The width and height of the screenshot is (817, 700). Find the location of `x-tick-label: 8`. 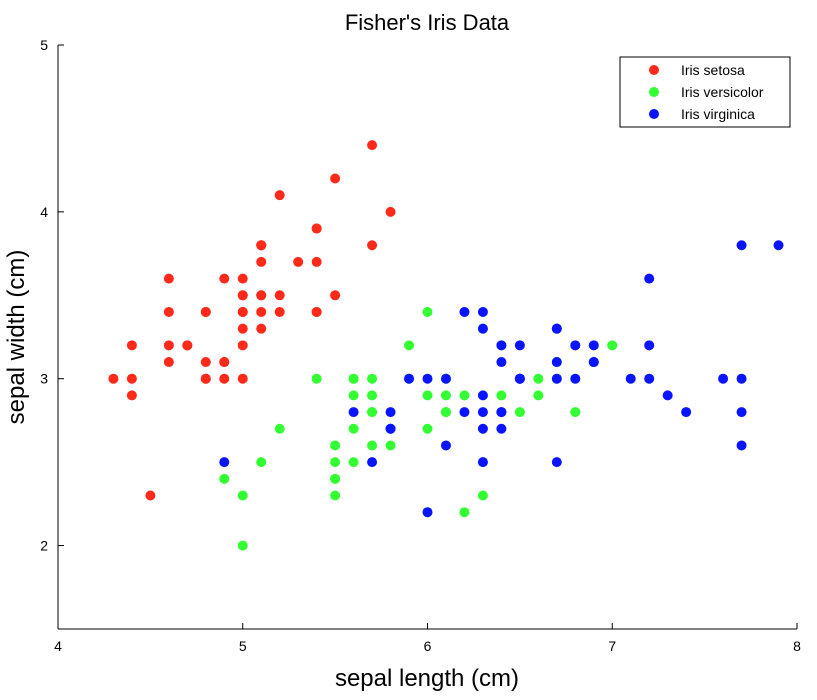

x-tick-label: 8 is located at coordinates (797, 646).